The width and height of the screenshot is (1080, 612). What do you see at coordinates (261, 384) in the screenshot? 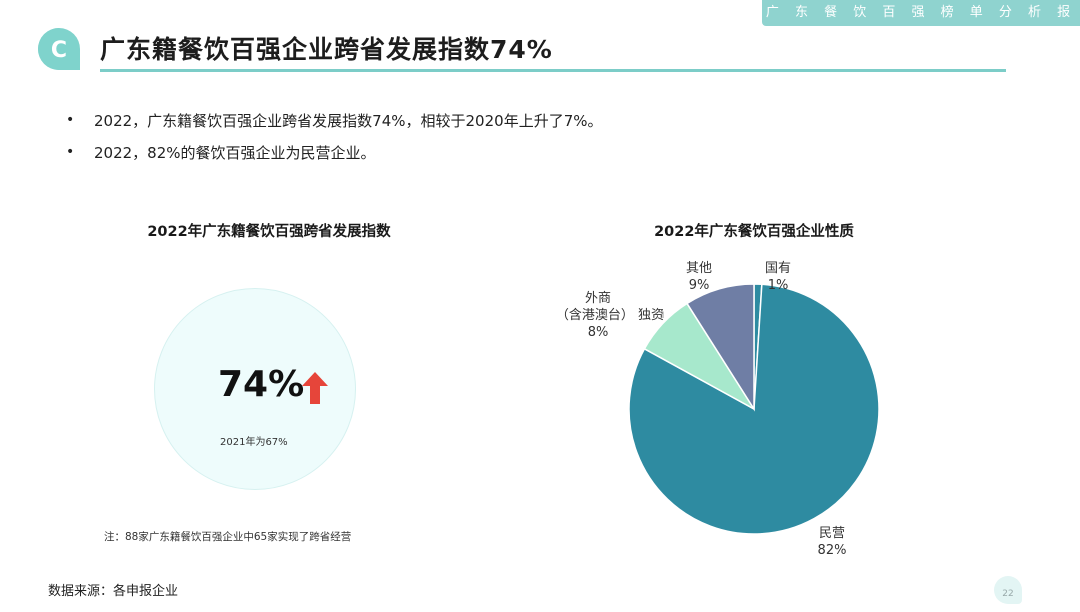
I see `index-value: 74%` at bounding box center [261, 384].